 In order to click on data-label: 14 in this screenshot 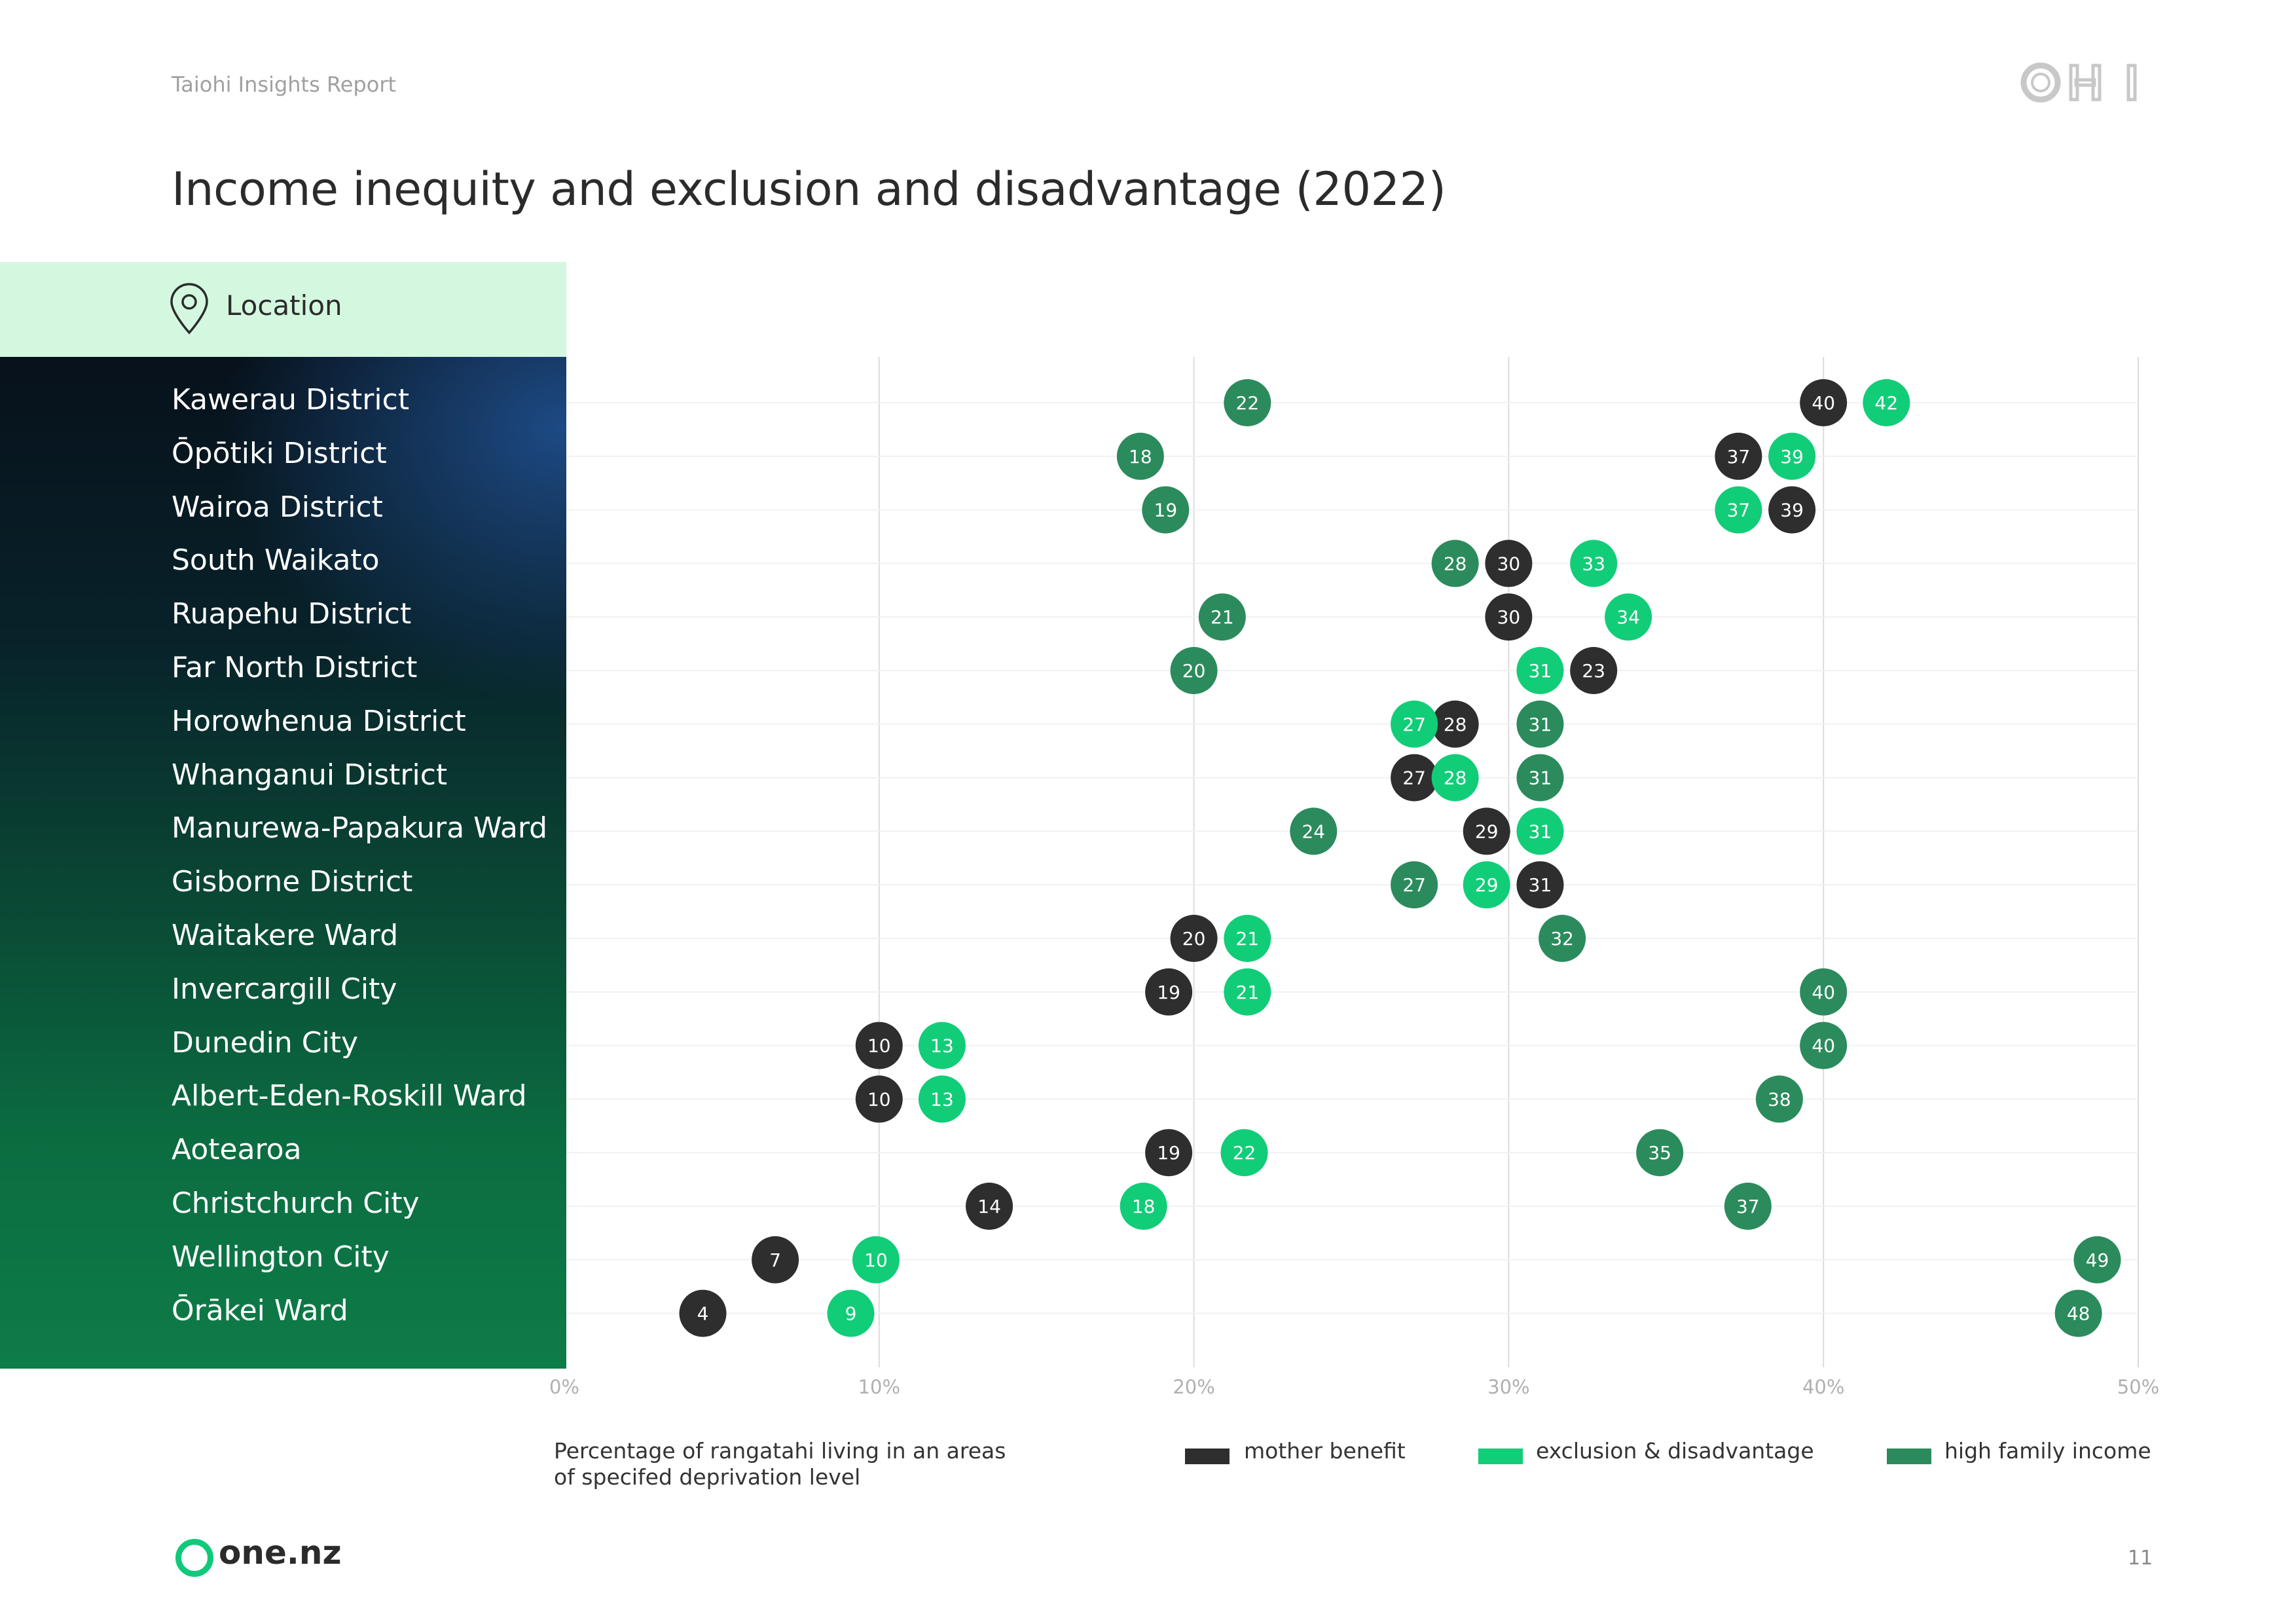, I will do `click(989, 1206)`.